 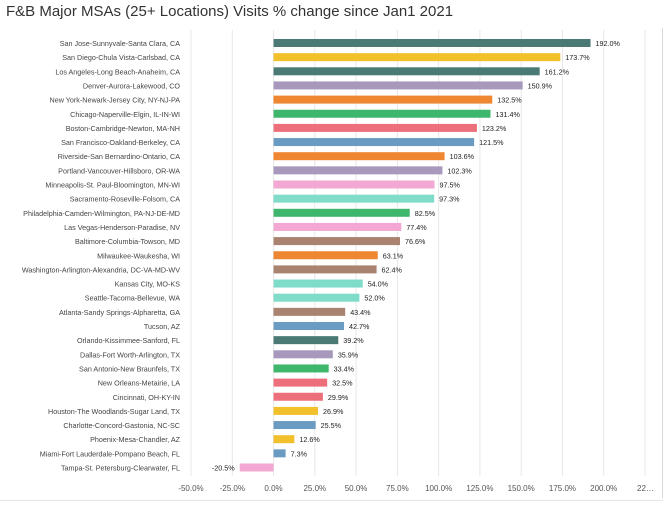 What do you see at coordinates (603, 488) in the screenshot?
I see `x-tick-label: 200.0%` at bounding box center [603, 488].